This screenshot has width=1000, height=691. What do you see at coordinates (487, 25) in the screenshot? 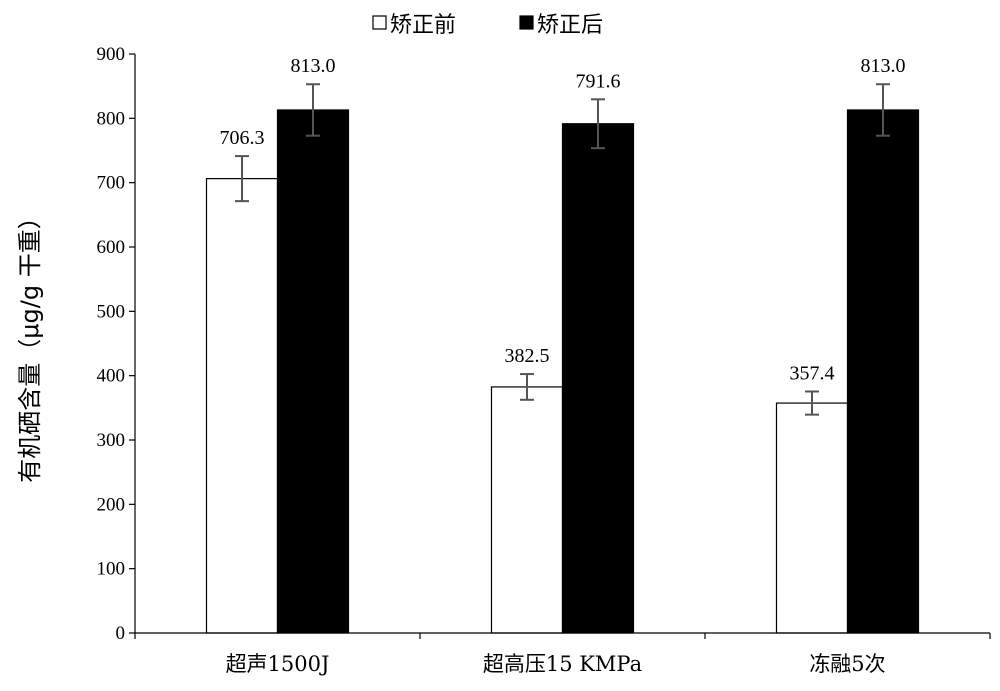
I see `legend: 矫正前 矫正后` at bounding box center [487, 25].